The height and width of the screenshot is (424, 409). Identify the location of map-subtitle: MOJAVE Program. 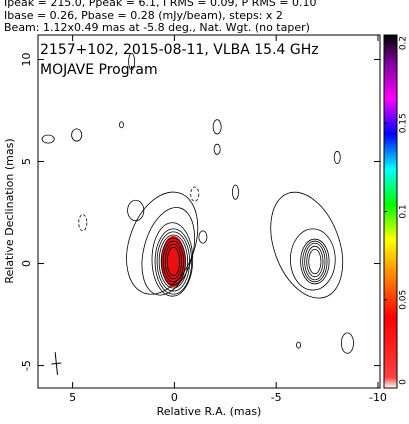
(99, 70).